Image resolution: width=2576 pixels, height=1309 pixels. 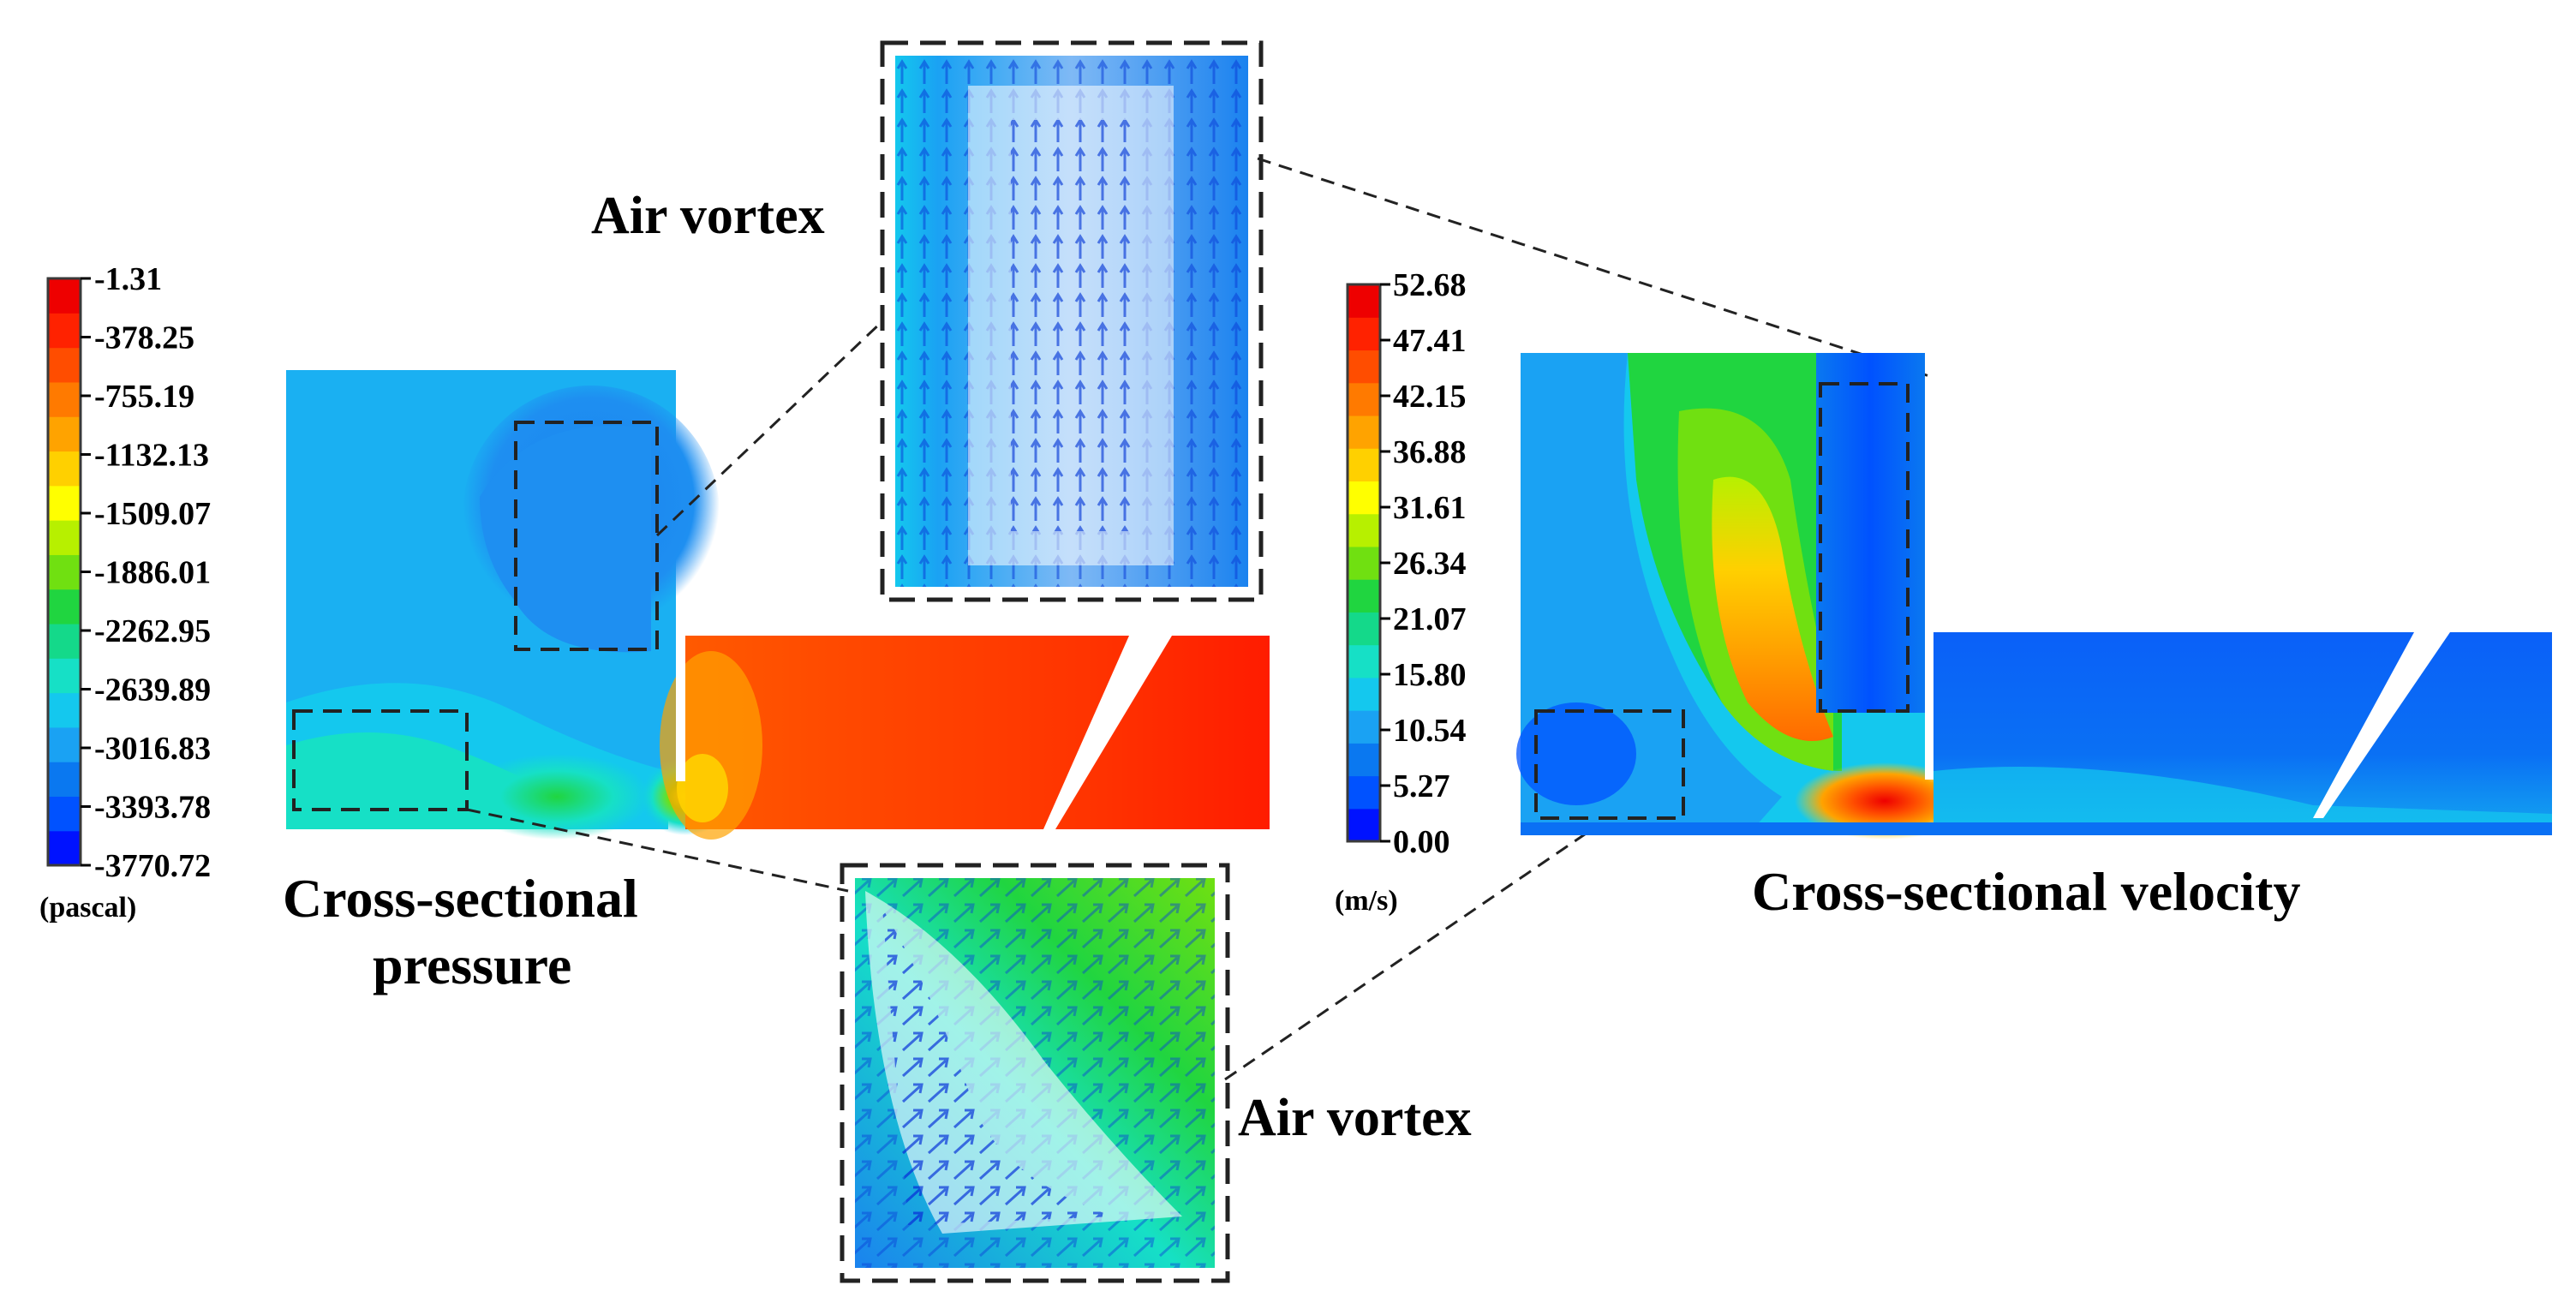 What do you see at coordinates (152, 749) in the screenshot?
I see `colorbar-tick-label: -3016.83` at bounding box center [152, 749].